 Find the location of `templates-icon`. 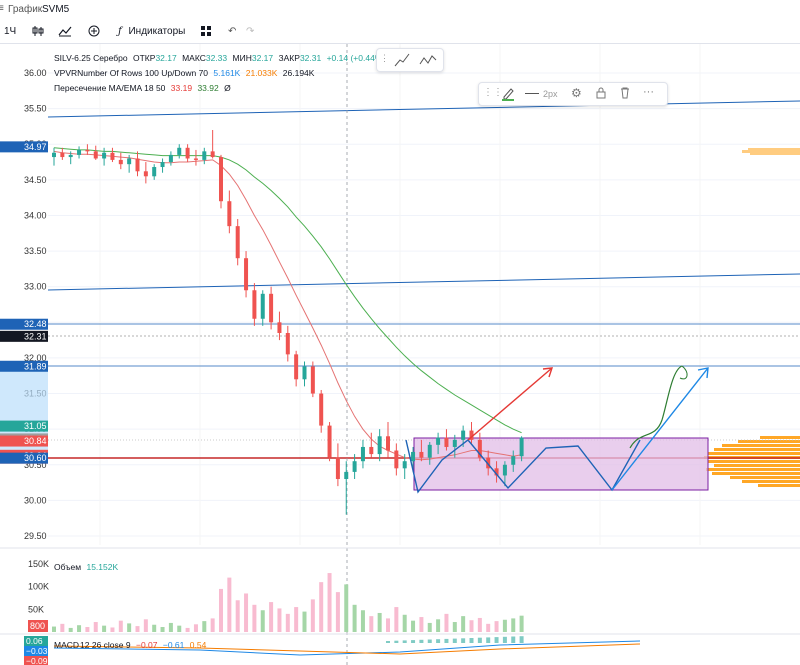

templates-icon is located at coordinates (206, 32).